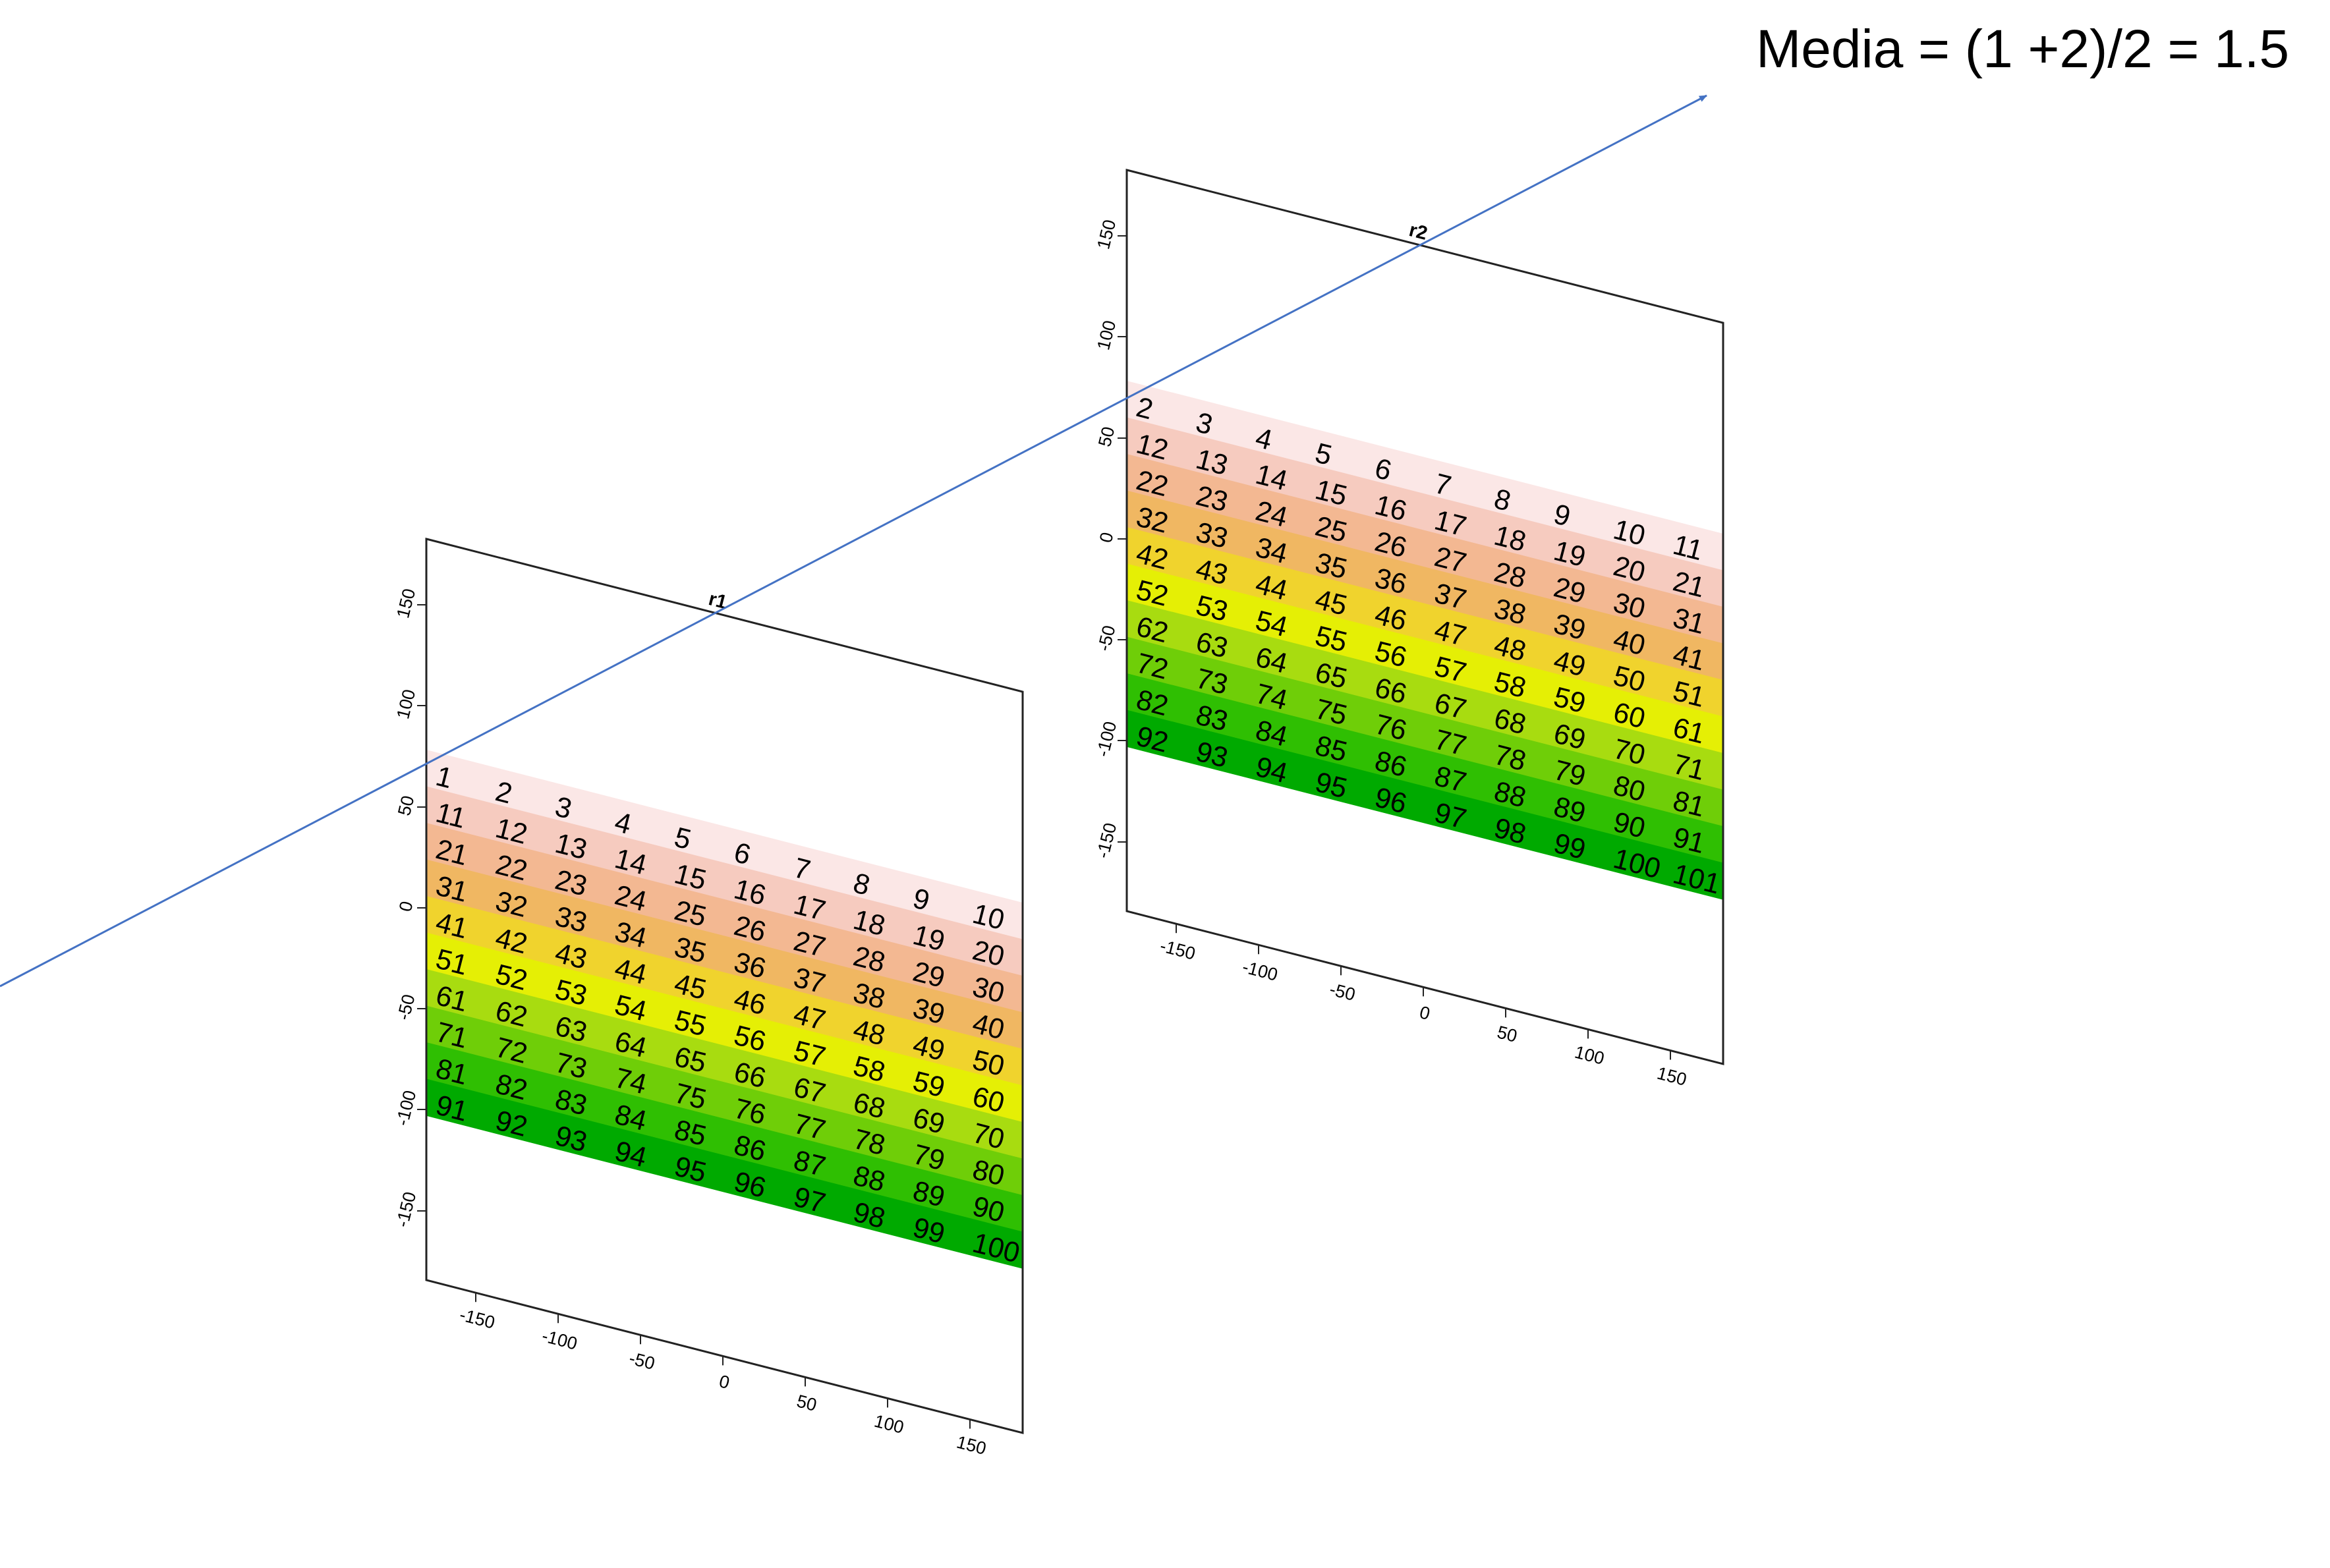 This screenshot has height=1568, width=2330. Describe the element at coordinates (1569, 627) in the screenshot. I see `cell-value: 39` at that location.